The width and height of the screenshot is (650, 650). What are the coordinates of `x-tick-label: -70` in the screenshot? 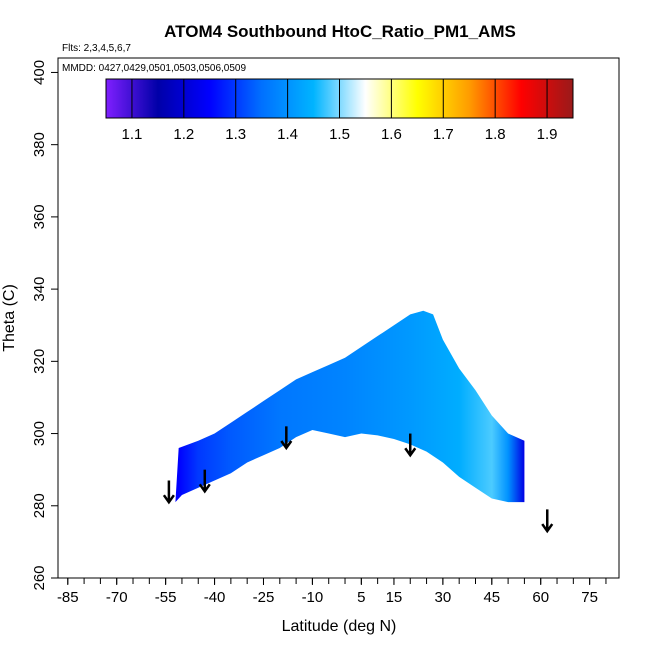 It's located at (117, 597).